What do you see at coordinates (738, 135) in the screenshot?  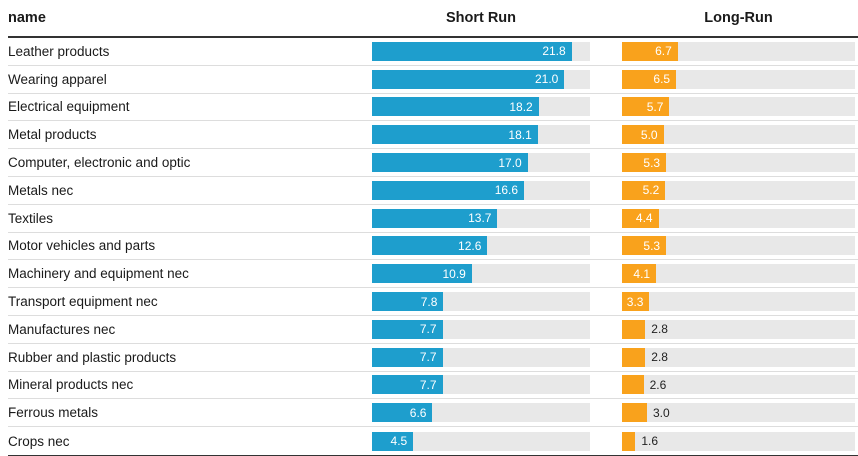 I see `long-run-bar-track: 5.0` at bounding box center [738, 135].